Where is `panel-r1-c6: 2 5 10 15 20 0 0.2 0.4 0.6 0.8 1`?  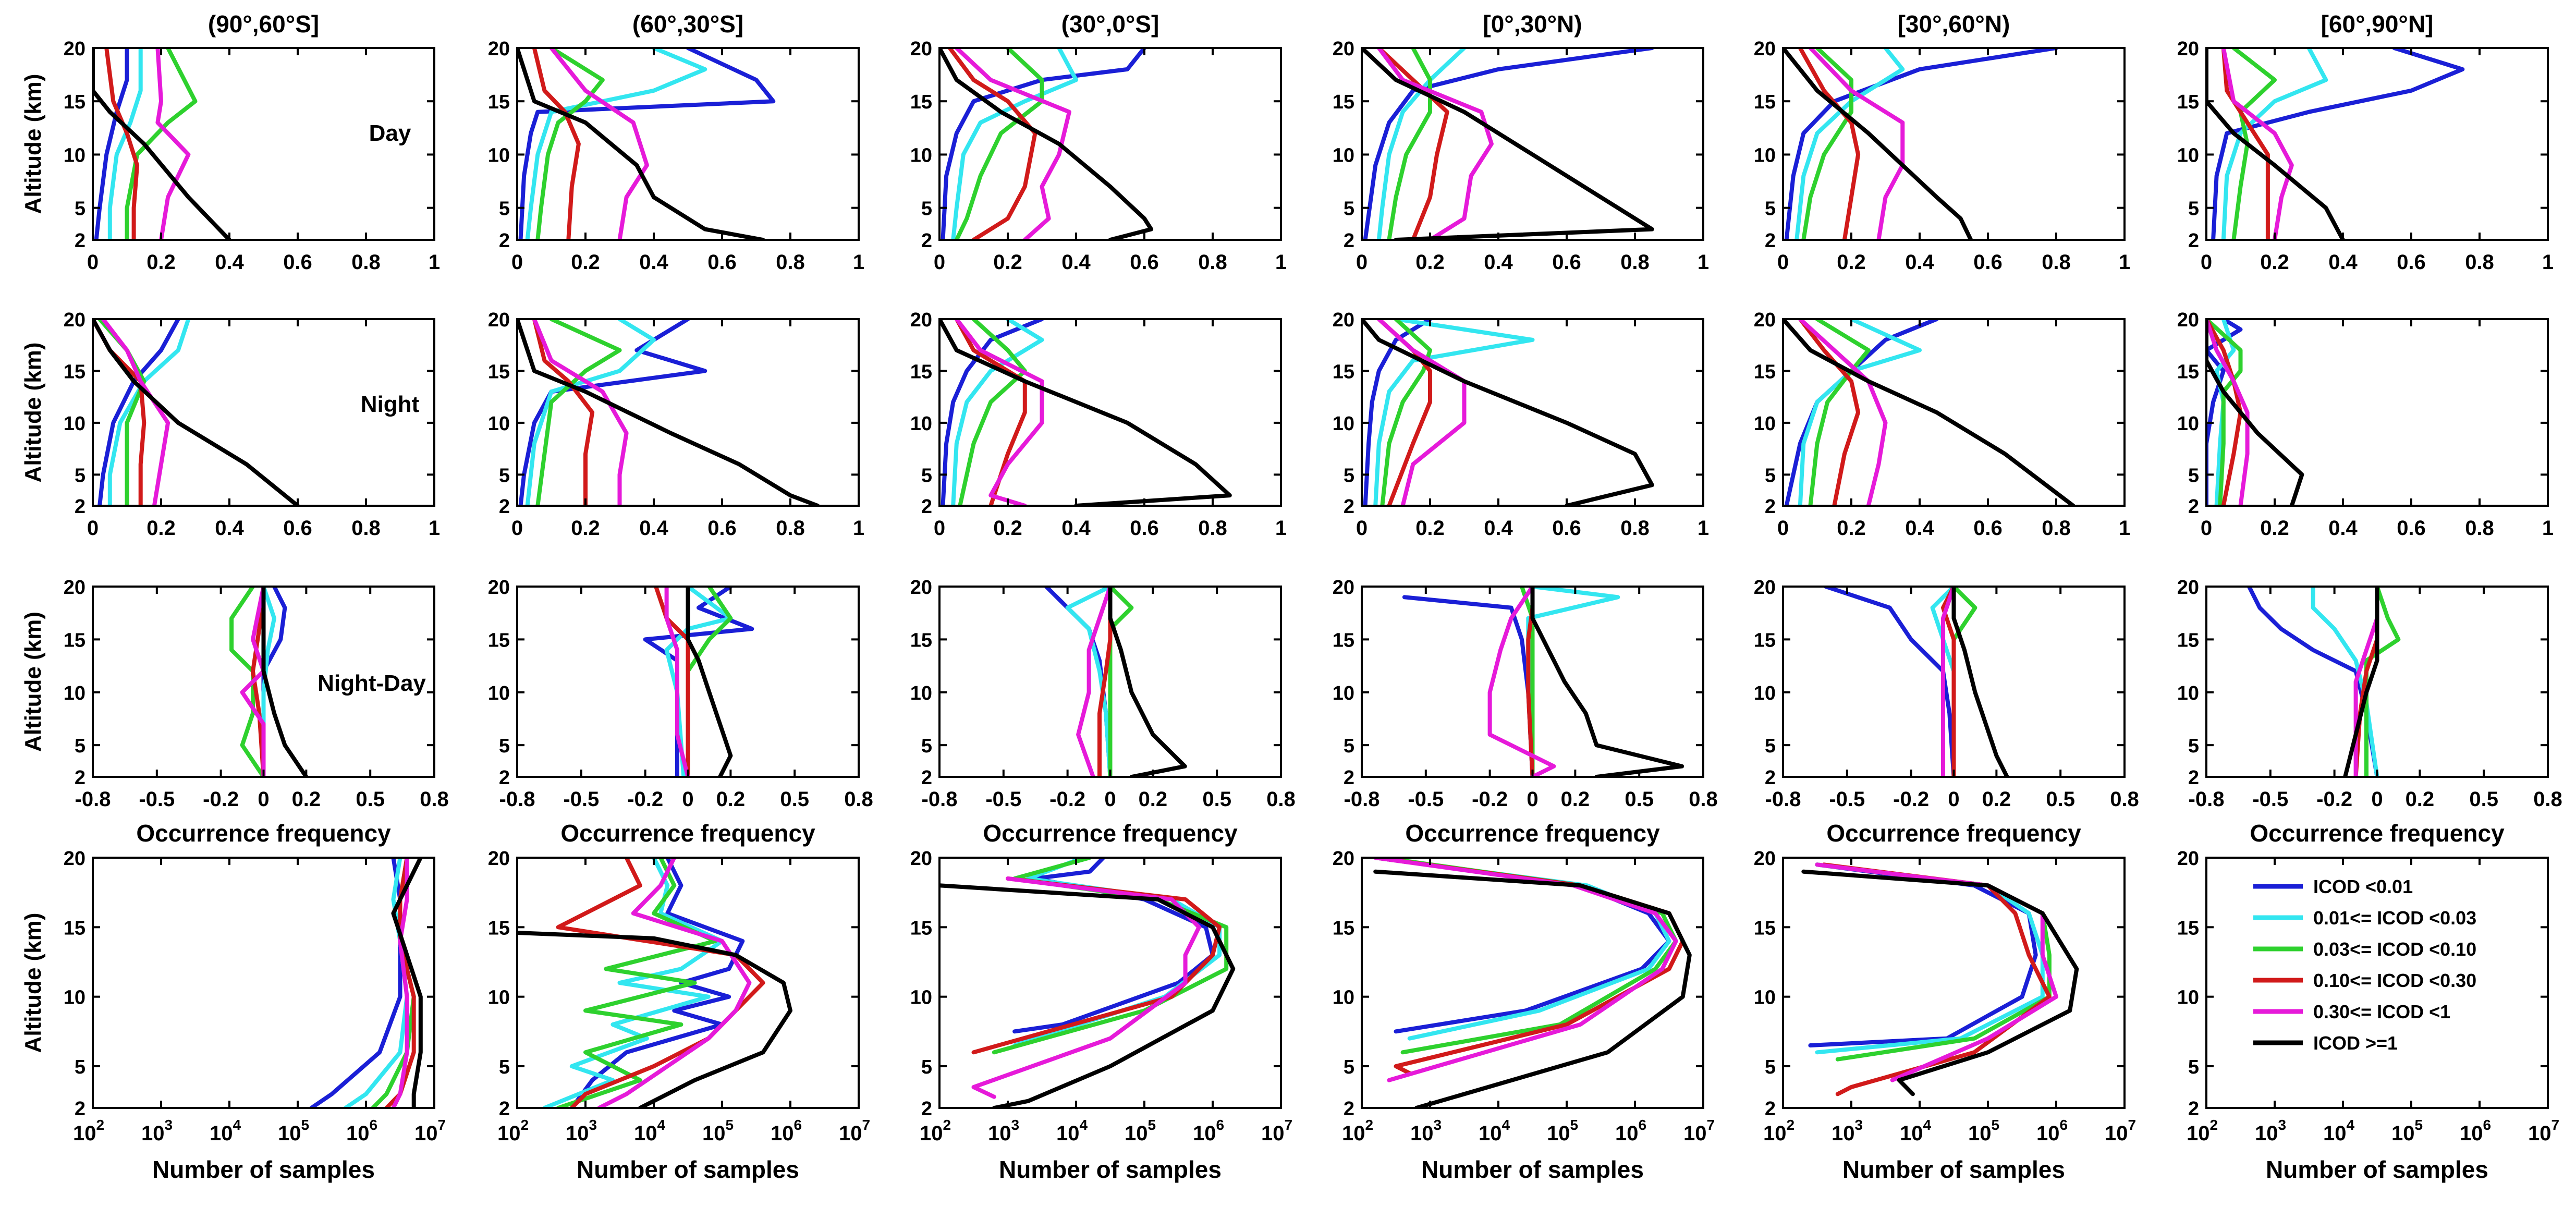 panel-r1-c6: 2 5 10 15 20 0 0.2 0.4 0.6 0.8 1 is located at coordinates (2365, 156).